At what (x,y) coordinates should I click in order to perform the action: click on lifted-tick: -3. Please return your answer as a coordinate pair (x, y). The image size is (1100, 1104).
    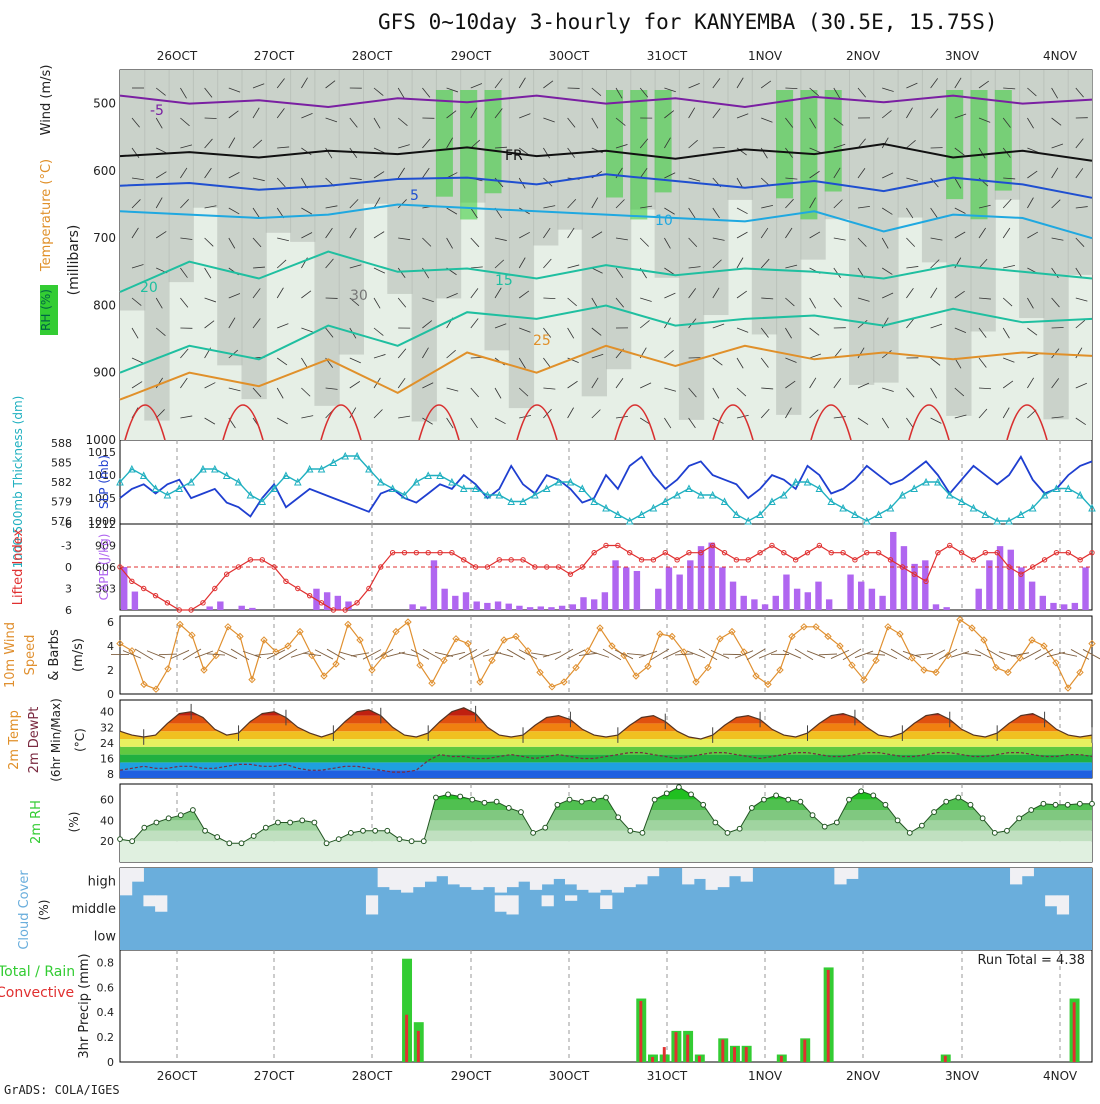
    Looking at the image, I should click on (66, 546).